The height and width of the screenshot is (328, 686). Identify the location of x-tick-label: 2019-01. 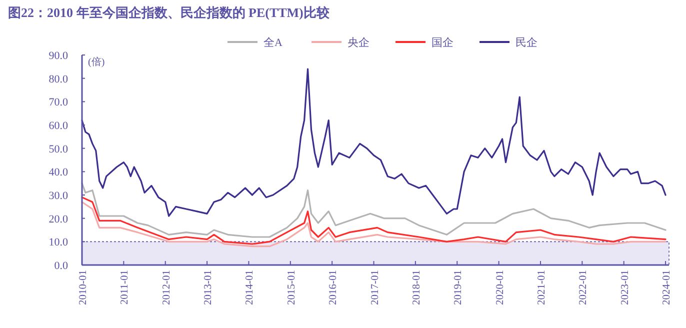
(458, 287).